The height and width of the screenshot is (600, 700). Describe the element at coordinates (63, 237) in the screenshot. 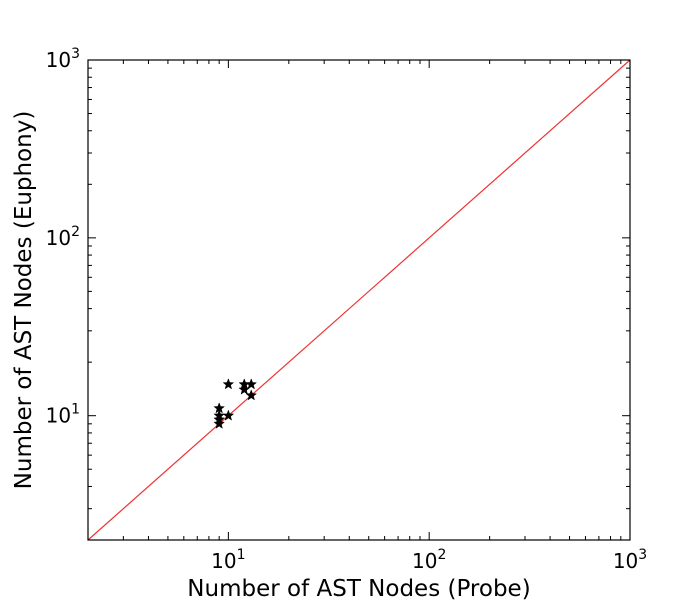

I see `y-tick-label: 10²` at that location.